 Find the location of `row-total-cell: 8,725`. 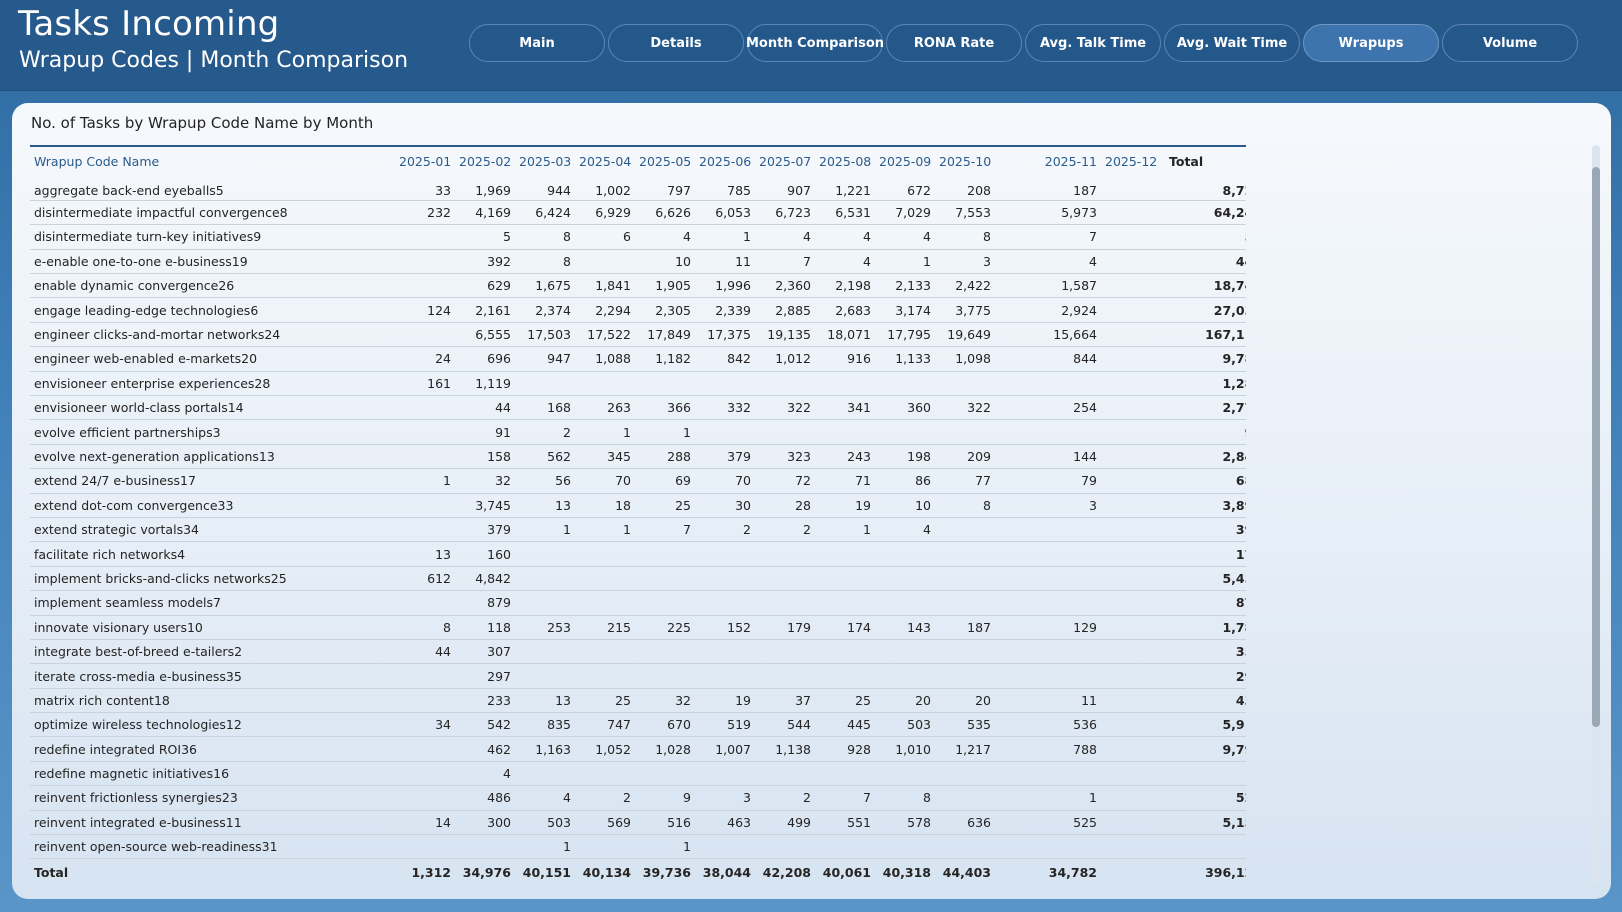

row-total-cell: 8,725 is located at coordinates (1234, 191).